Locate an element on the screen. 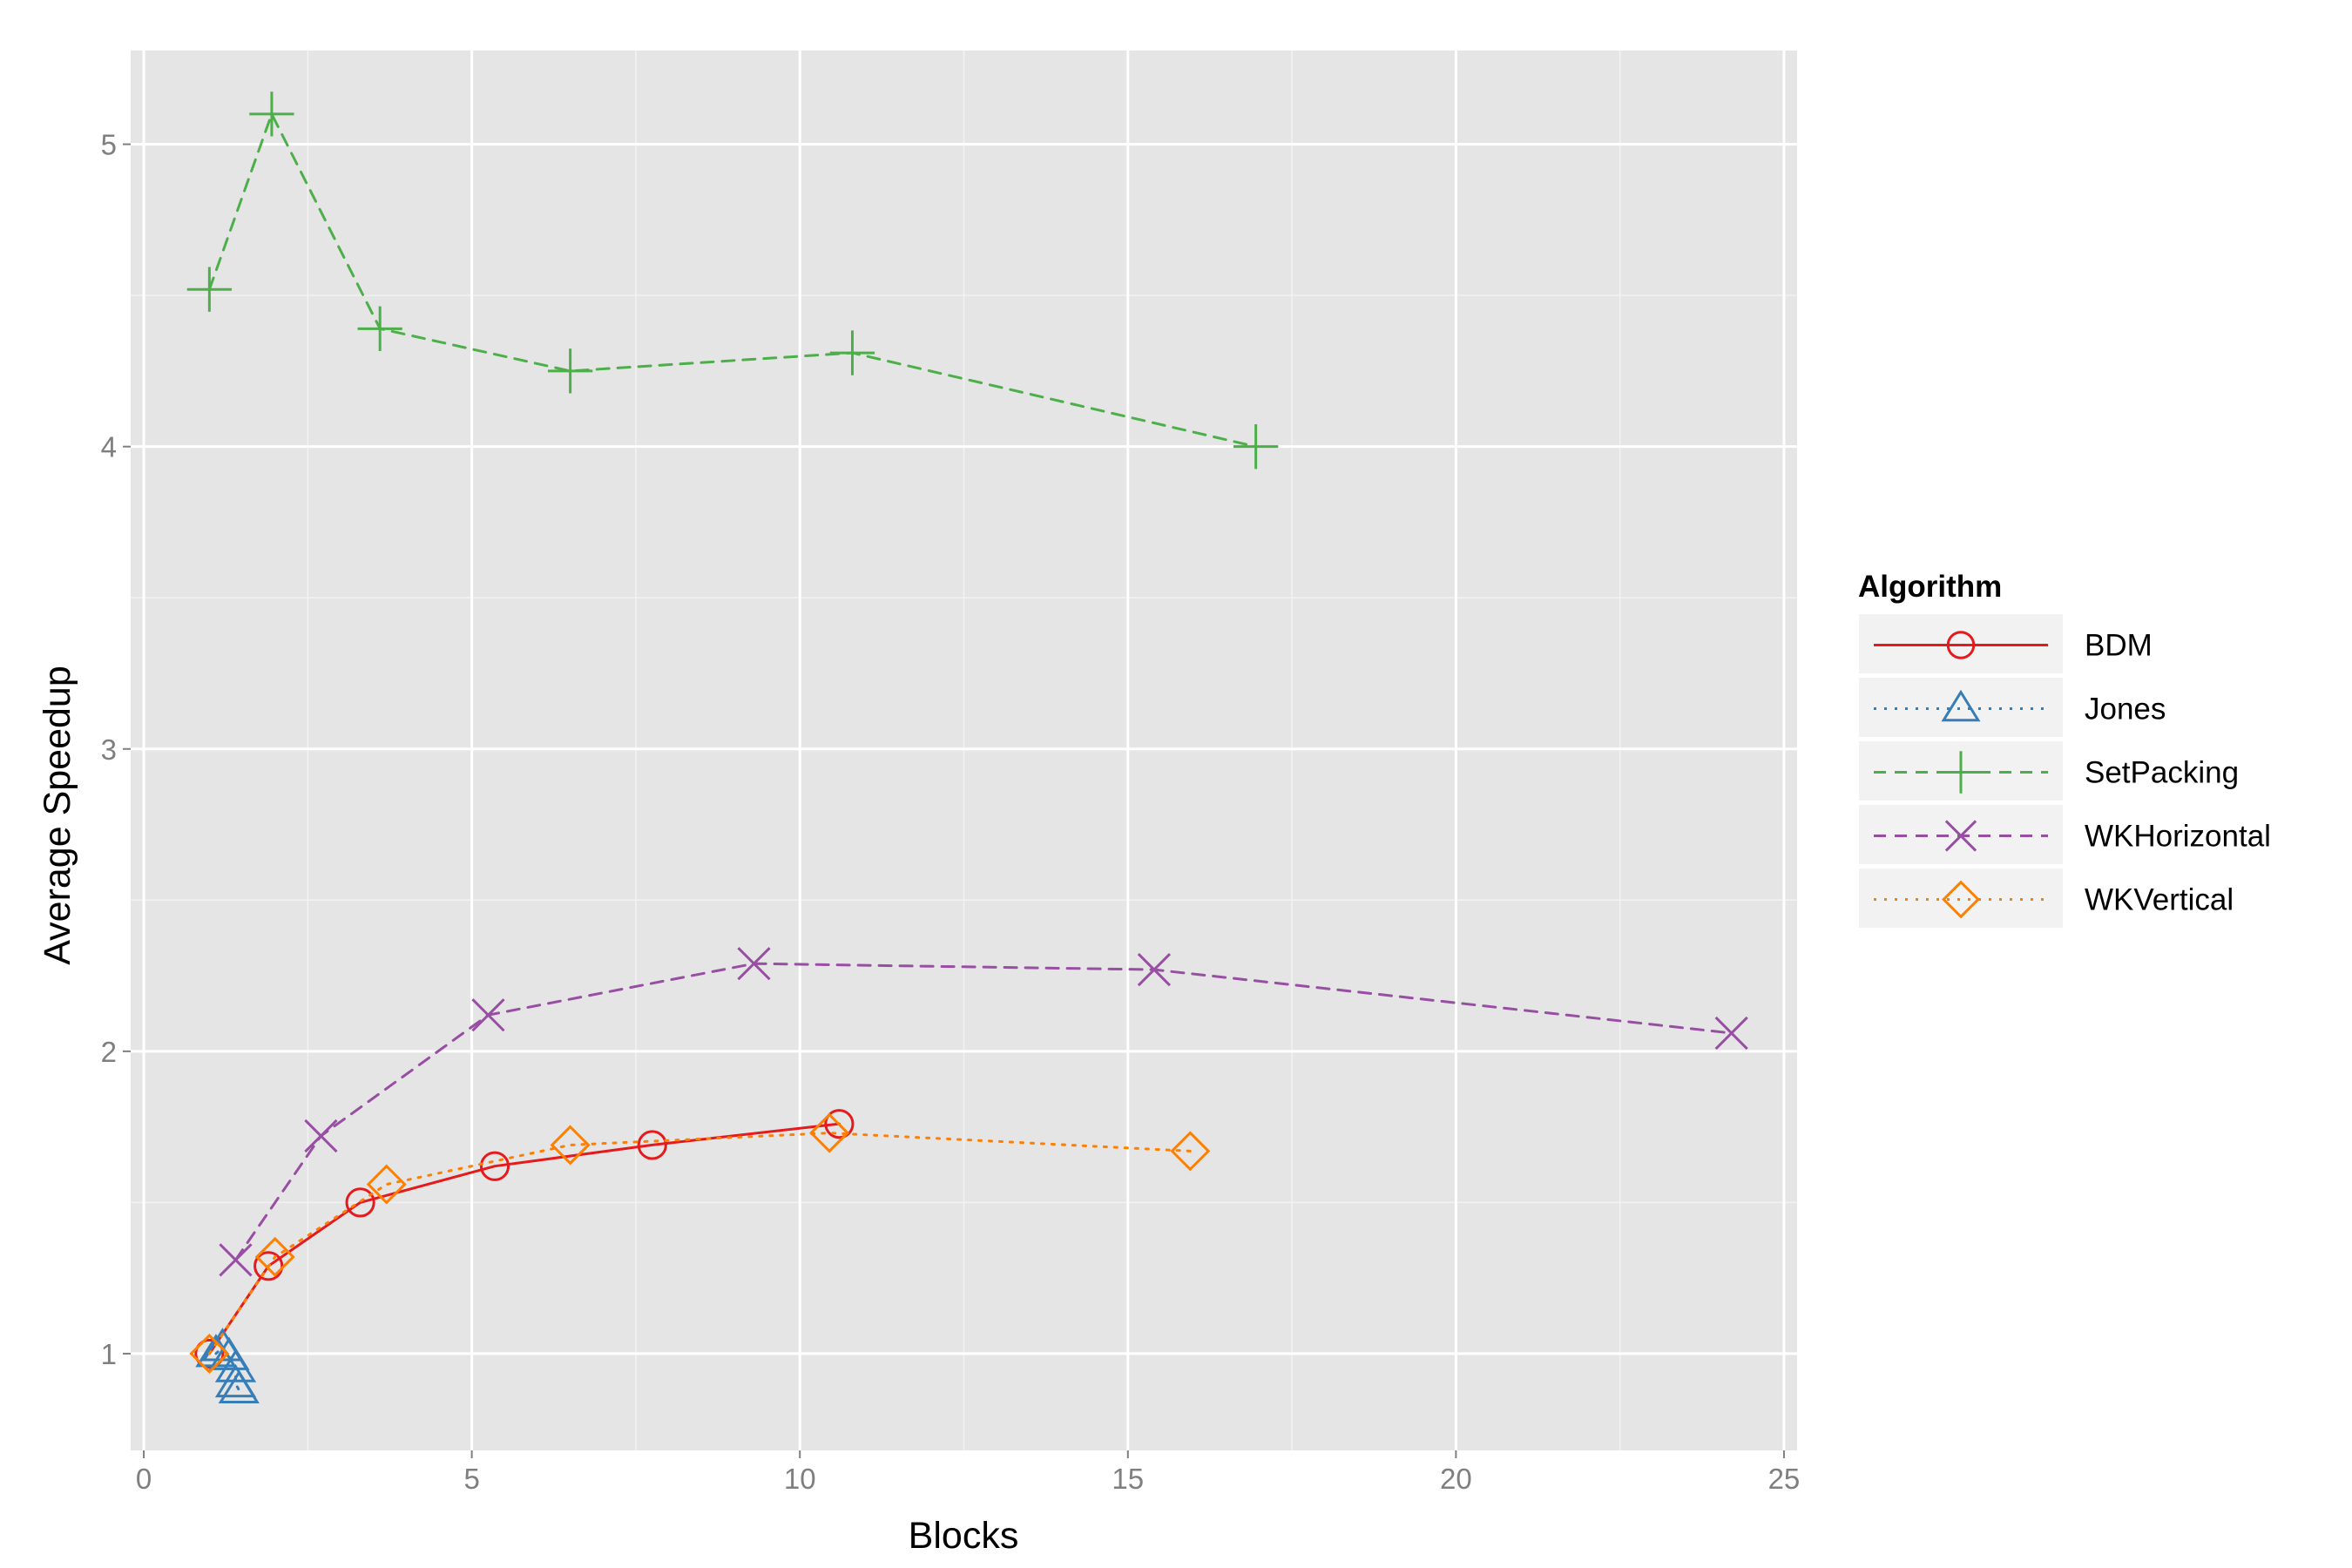  y-tick-label: 4 is located at coordinates (109, 447).